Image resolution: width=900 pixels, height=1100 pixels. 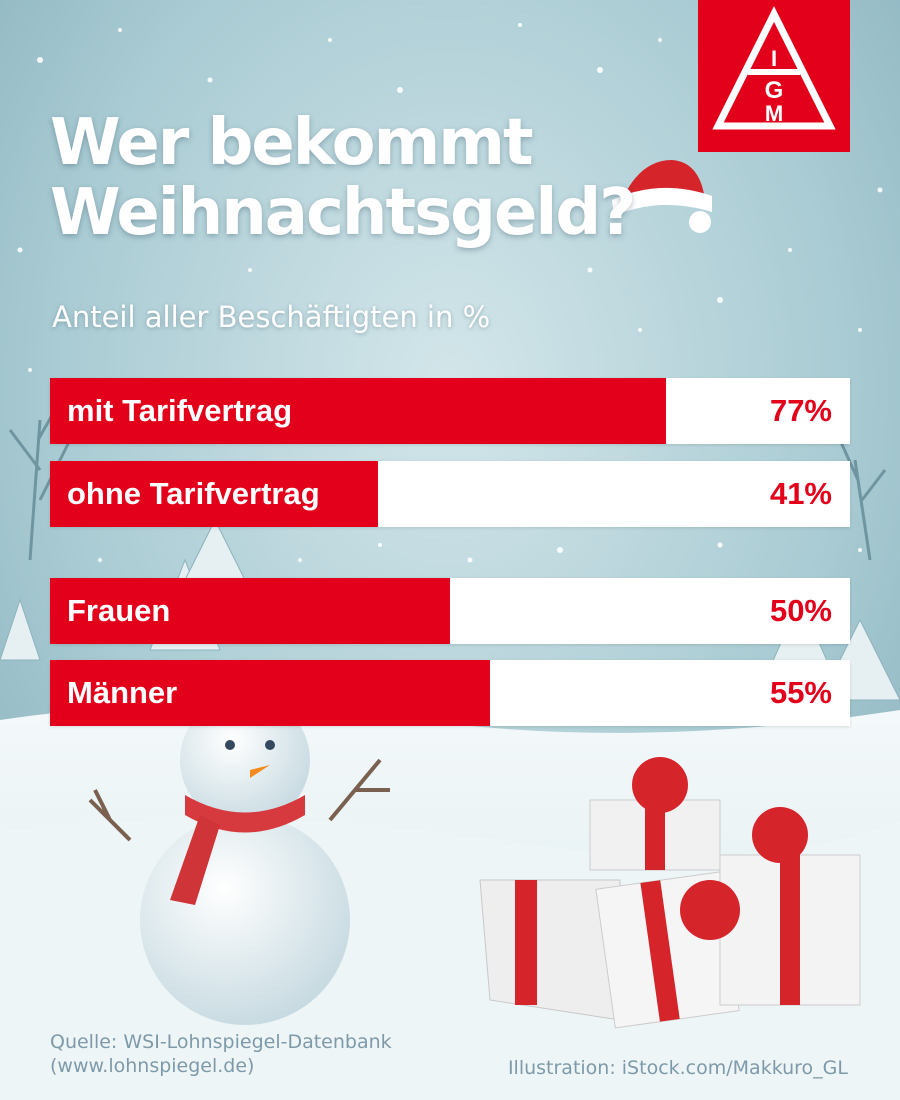 I want to click on bar-value-label: 55%, so click(x=800, y=692).